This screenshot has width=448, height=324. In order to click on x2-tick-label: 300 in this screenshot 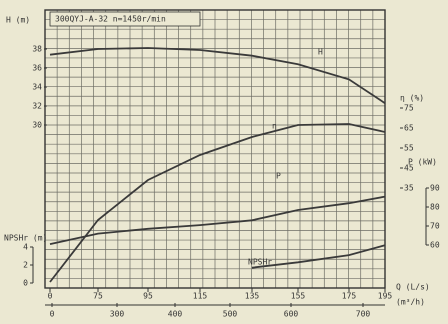, I will do `click(117, 314)`.